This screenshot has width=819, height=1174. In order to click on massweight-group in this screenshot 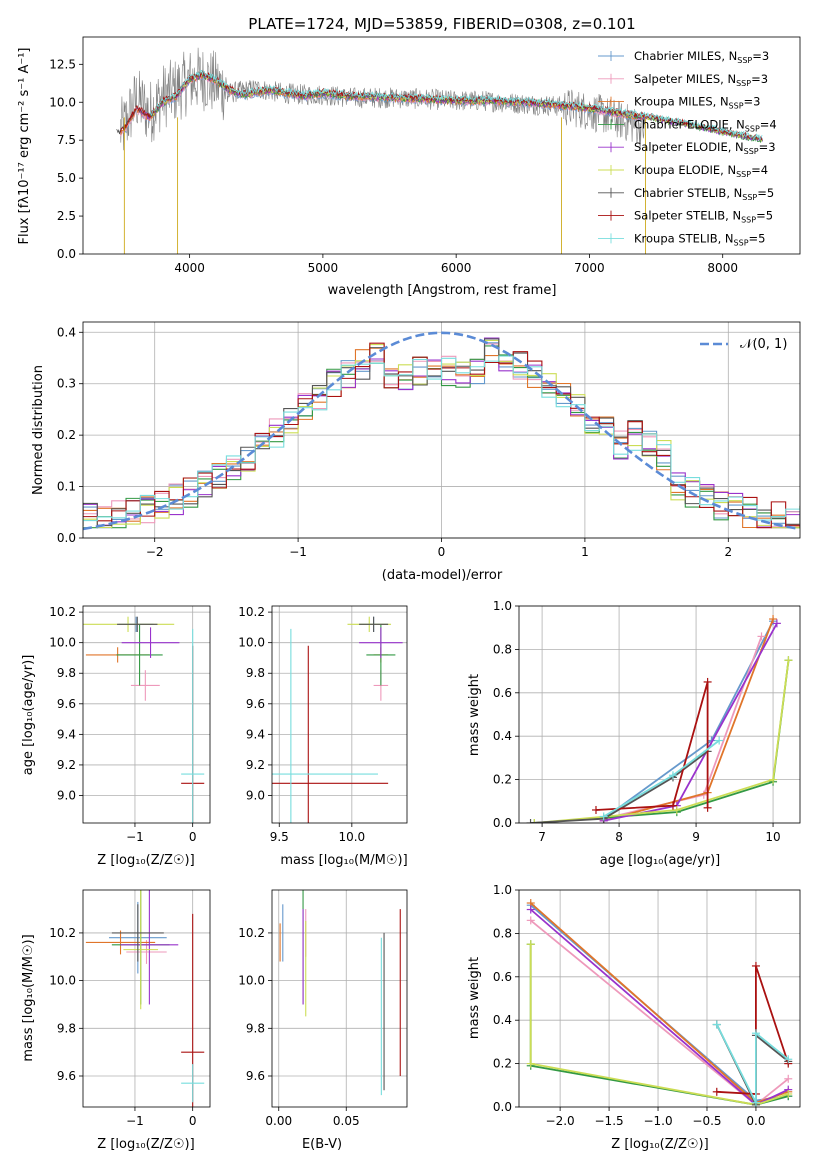, I will do `click(659, 719)`.